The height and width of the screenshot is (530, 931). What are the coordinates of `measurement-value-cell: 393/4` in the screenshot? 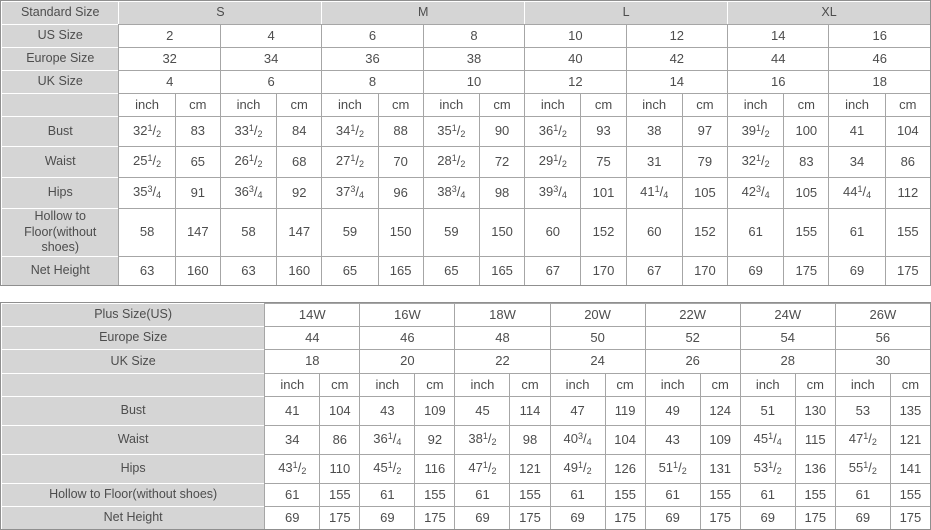 It's located at (552, 192).